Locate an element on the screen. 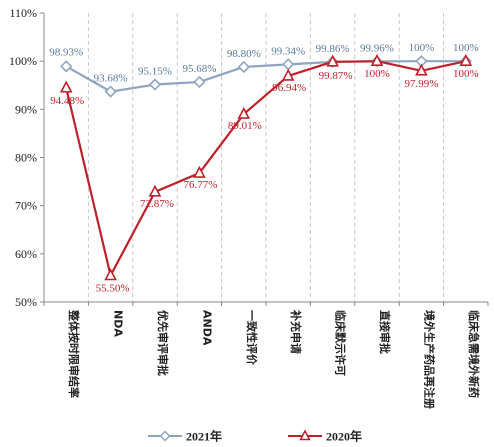 This screenshot has height=447, width=494. category-label: 一致性评价 is located at coordinates (252, 338).